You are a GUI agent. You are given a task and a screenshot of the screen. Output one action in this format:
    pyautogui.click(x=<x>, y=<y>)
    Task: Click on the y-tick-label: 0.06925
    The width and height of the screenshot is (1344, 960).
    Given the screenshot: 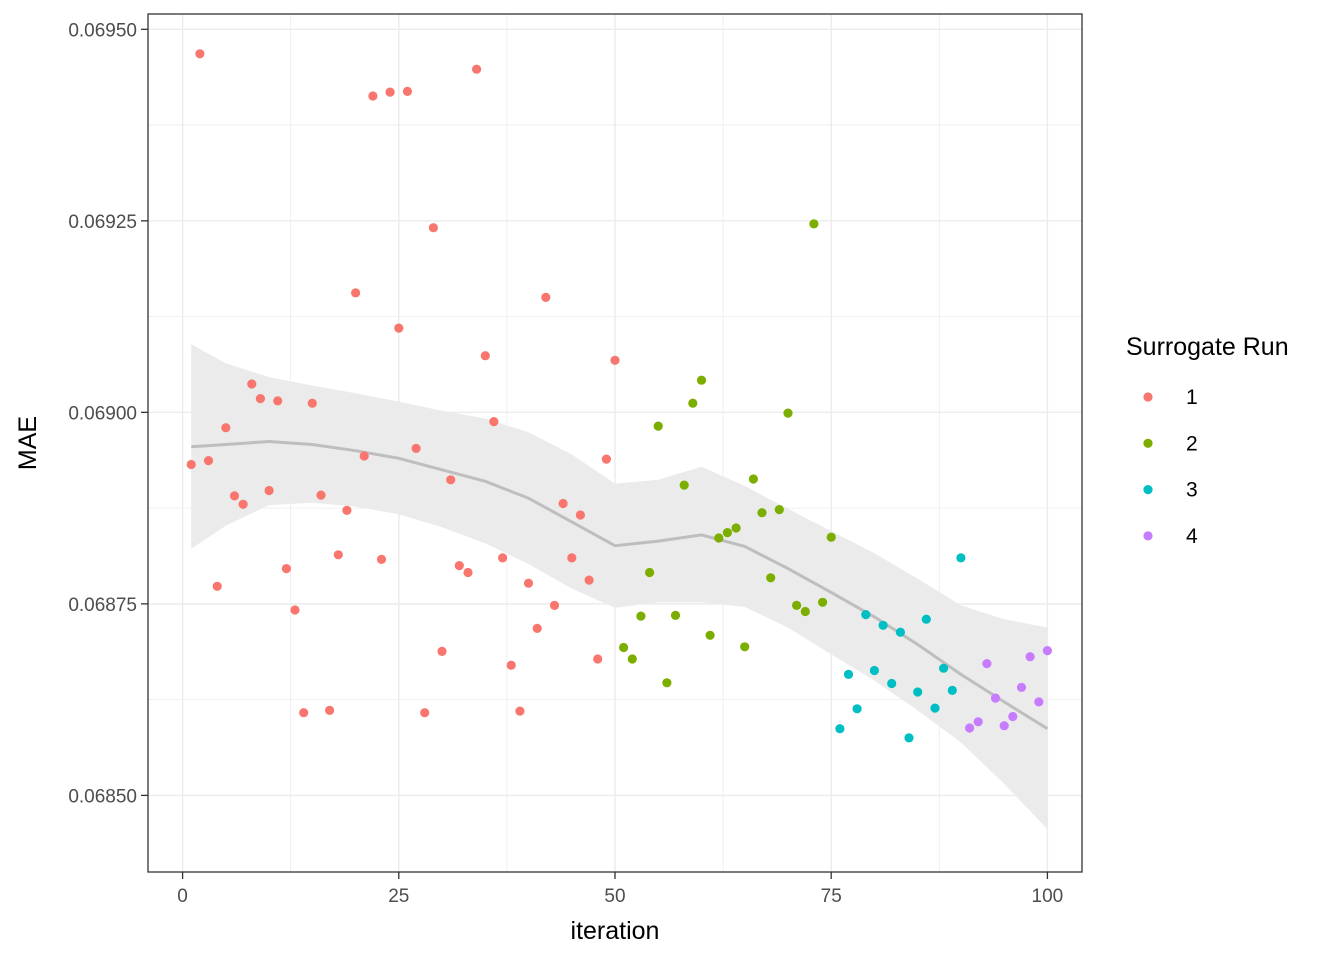 What is the action you would take?
    pyautogui.click(x=102, y=222)
    